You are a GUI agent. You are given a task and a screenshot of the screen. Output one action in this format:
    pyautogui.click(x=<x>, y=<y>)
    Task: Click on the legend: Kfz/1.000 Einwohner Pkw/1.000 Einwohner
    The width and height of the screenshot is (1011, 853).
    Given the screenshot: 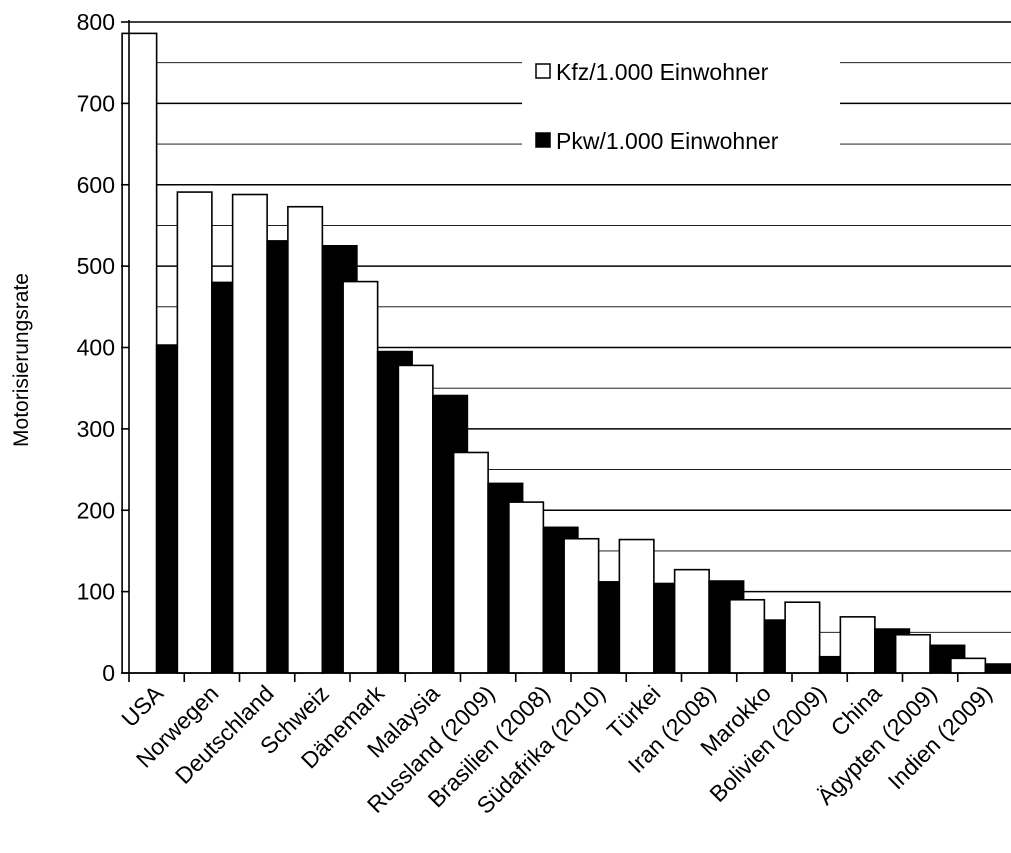 What is the action you would take?
    pyautogui.click(x=681, y=102)
    